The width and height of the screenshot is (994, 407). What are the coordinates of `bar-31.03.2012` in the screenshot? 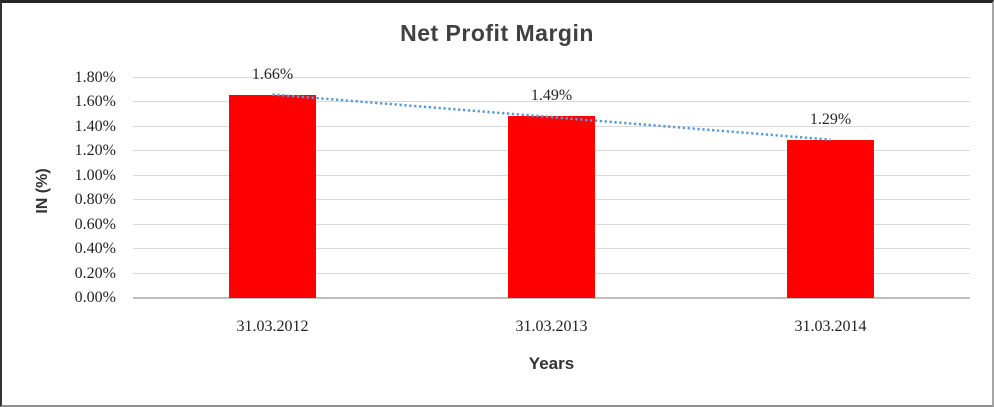 It's located at (272, 196).